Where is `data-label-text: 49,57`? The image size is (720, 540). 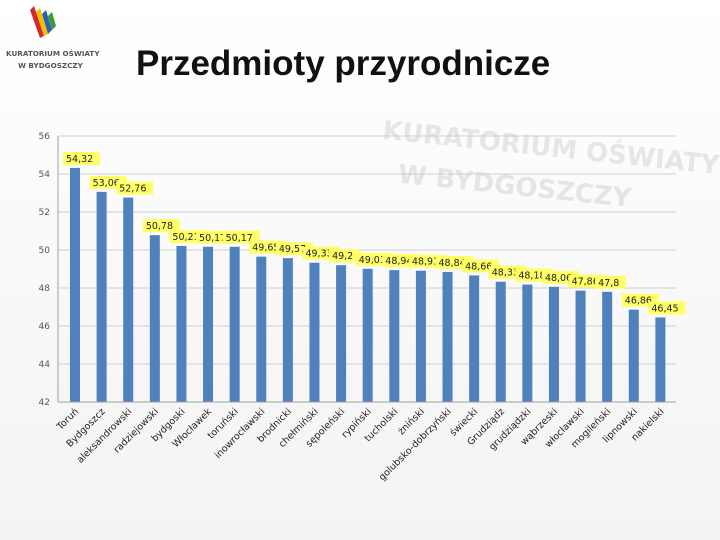 data-label-text: 49,57 is located at coordinates (292, 249).